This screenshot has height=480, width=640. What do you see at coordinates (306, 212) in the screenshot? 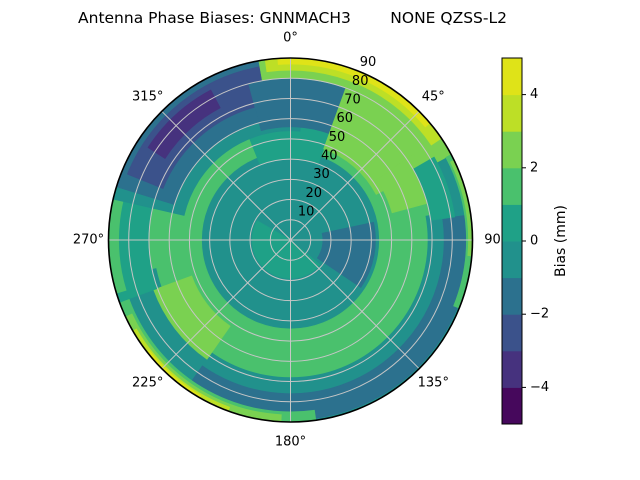
I see `radial-tick-label: 10` at bounding box center [306, 212].